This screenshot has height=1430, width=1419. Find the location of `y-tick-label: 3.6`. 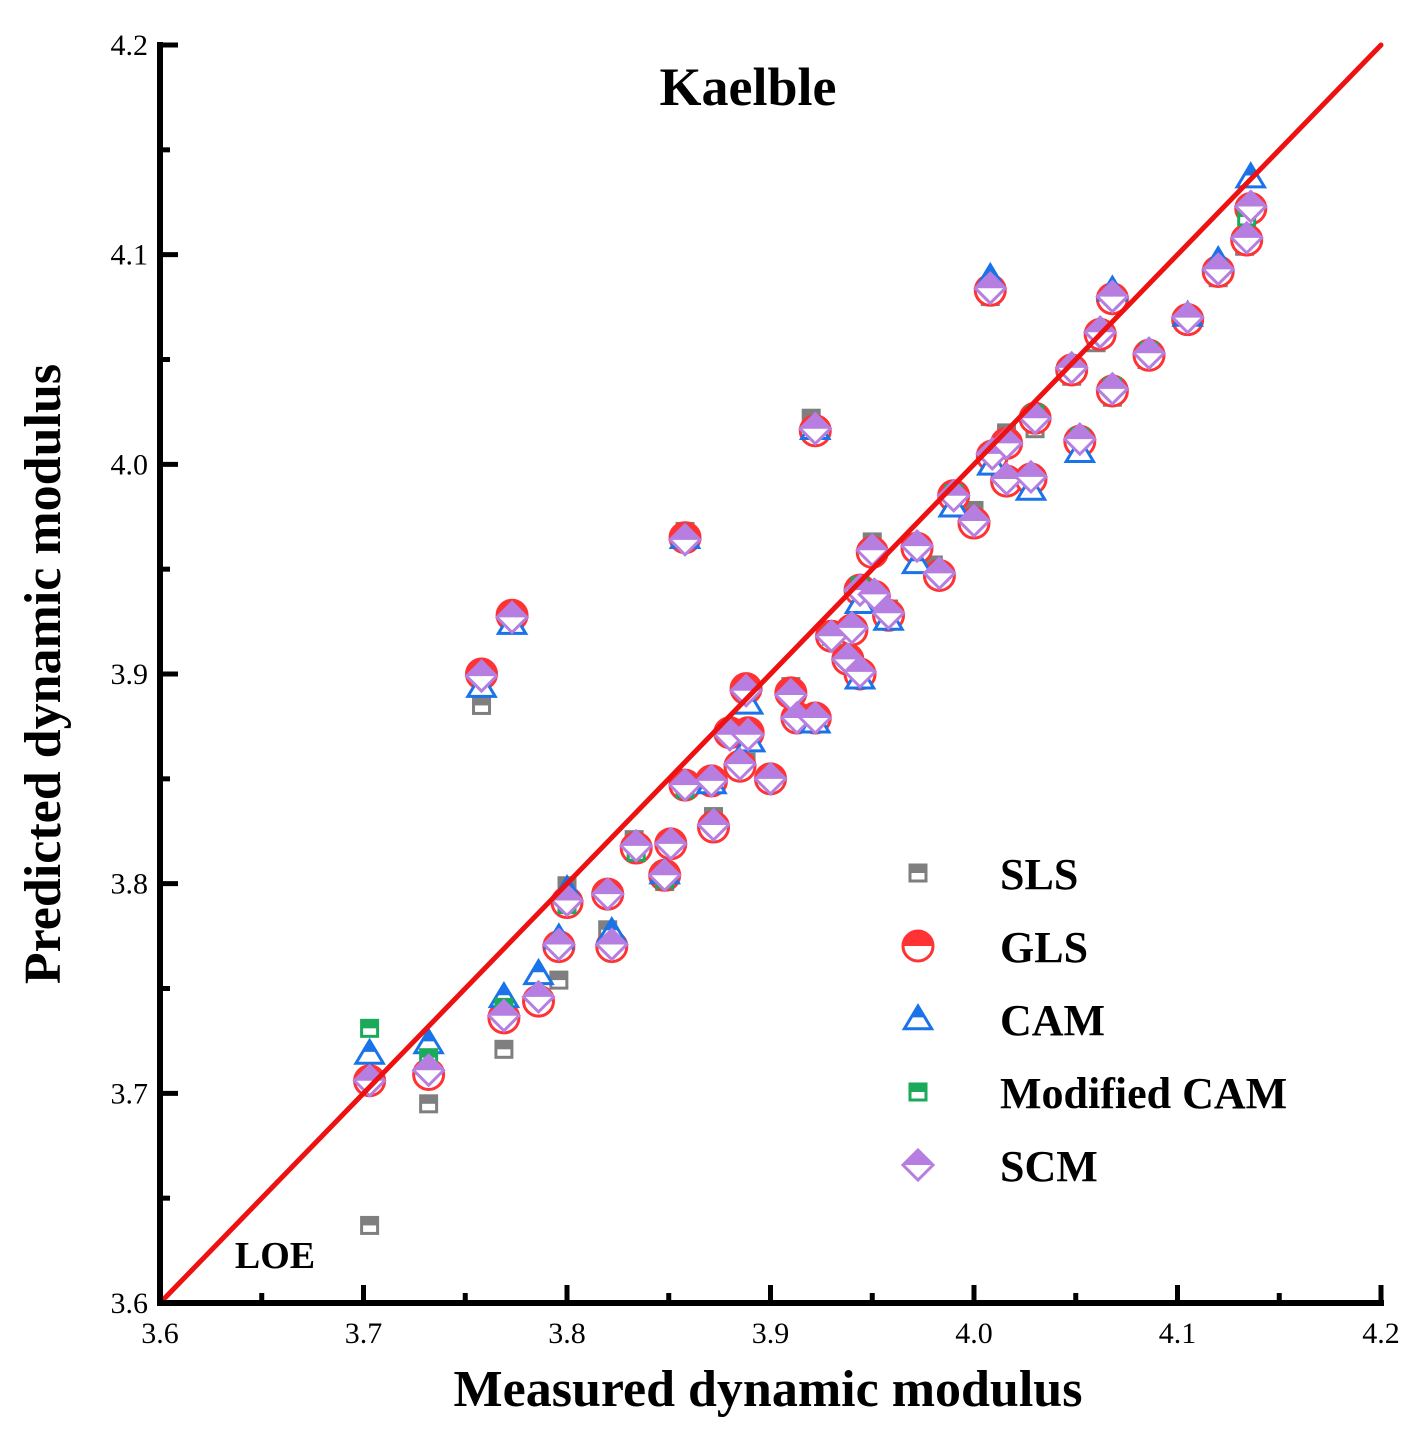

y-tick-label: 3.6 is located at coordinates (130, 1303).